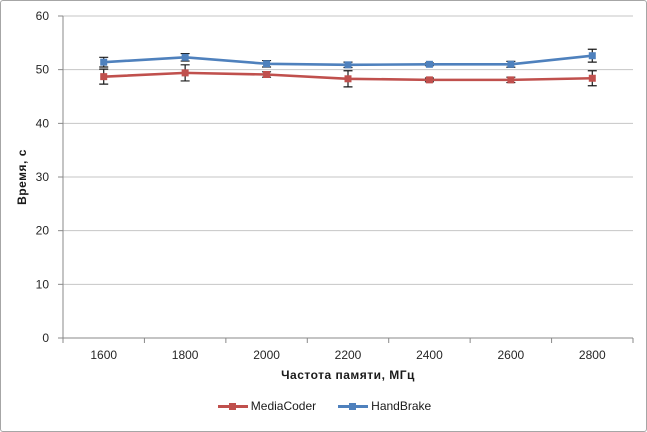 This screenshot has height=432, width=647. I want to click on handbrake-line-marker-icon, so click(353, 406).